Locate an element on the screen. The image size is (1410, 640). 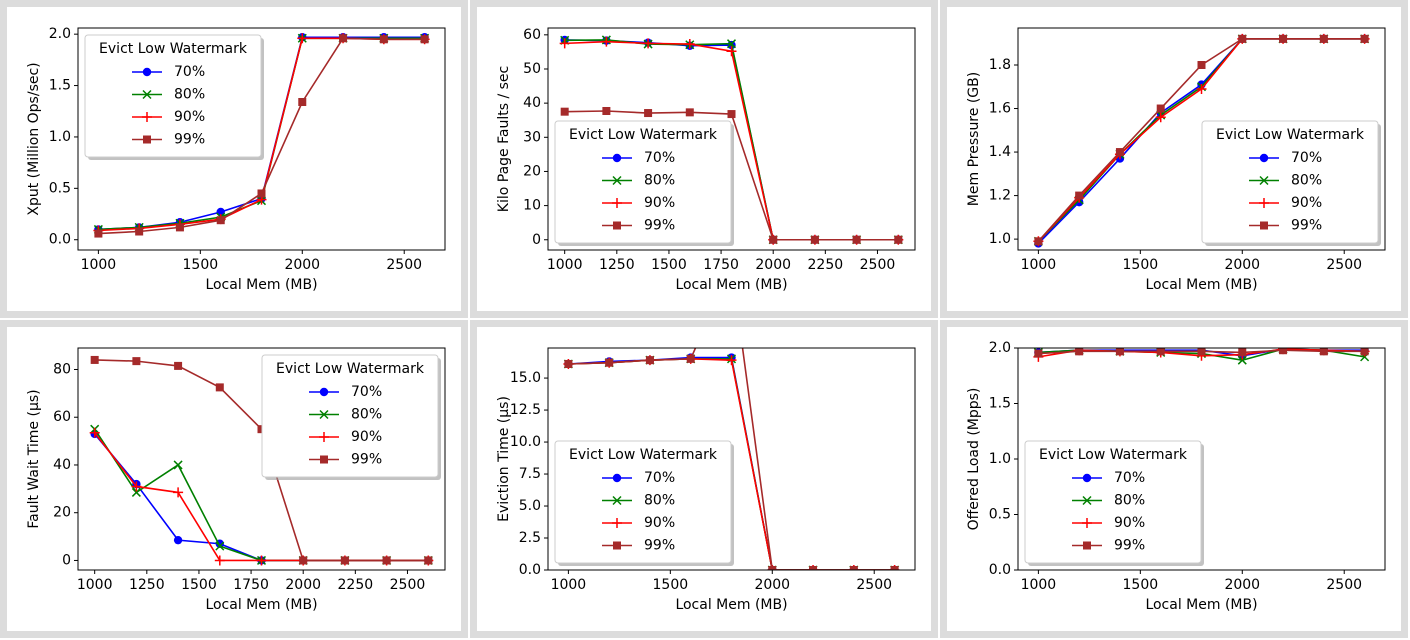
y-tick-label: 80 is located at coordinates (62, 369).